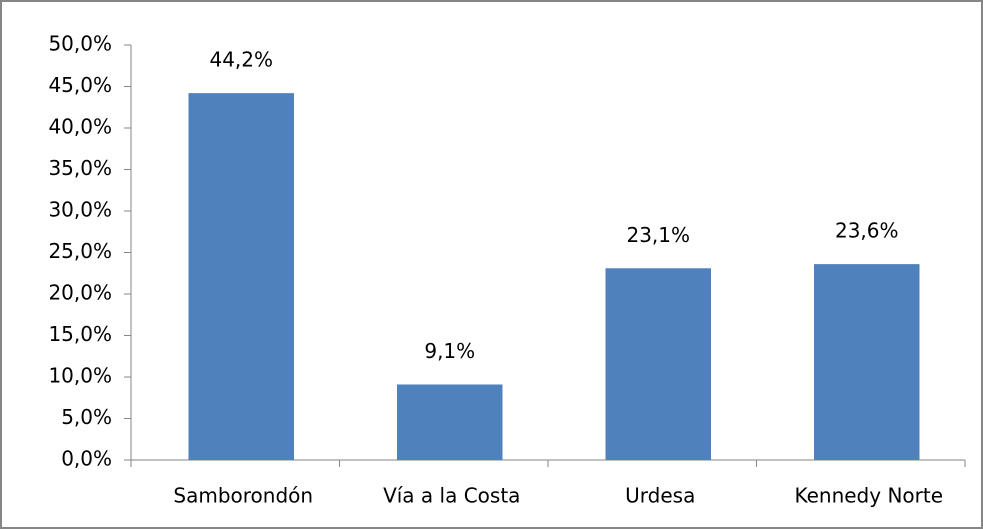  What do you see at coordinates (80, 44) in the screenshot?
I see `y-tick-label: 50,0%` at bounding box center [80, 44].